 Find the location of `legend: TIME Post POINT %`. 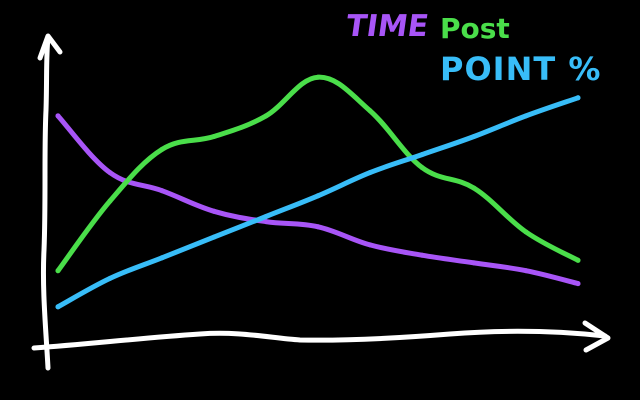

legend: TIME Post POINT % is located at coordinates (472, 48).